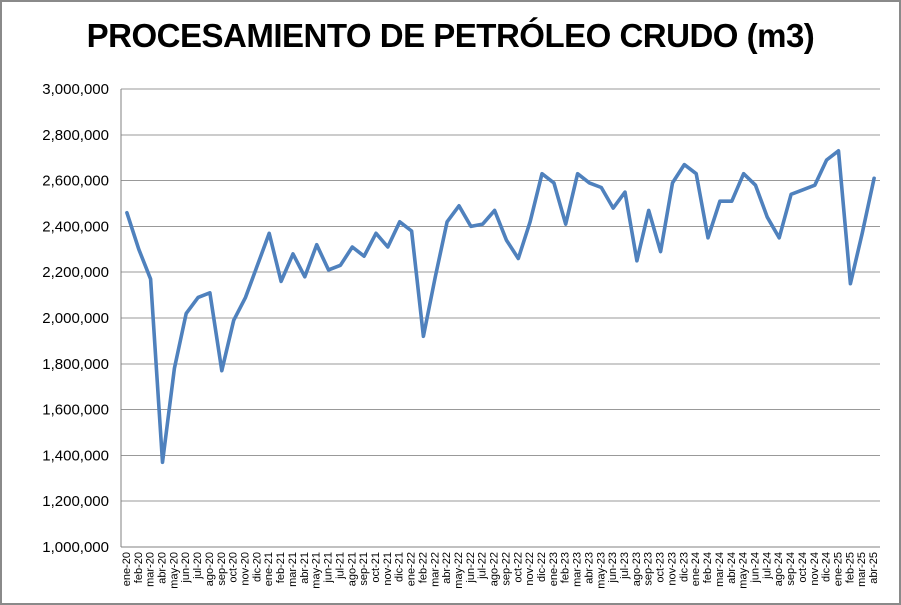 This screenshot has height=605, width=901. What do you see at coordinates (578, 569) in the screenshot?
I see `x-tick-label: mar-23` at bounding box center [578, 569].